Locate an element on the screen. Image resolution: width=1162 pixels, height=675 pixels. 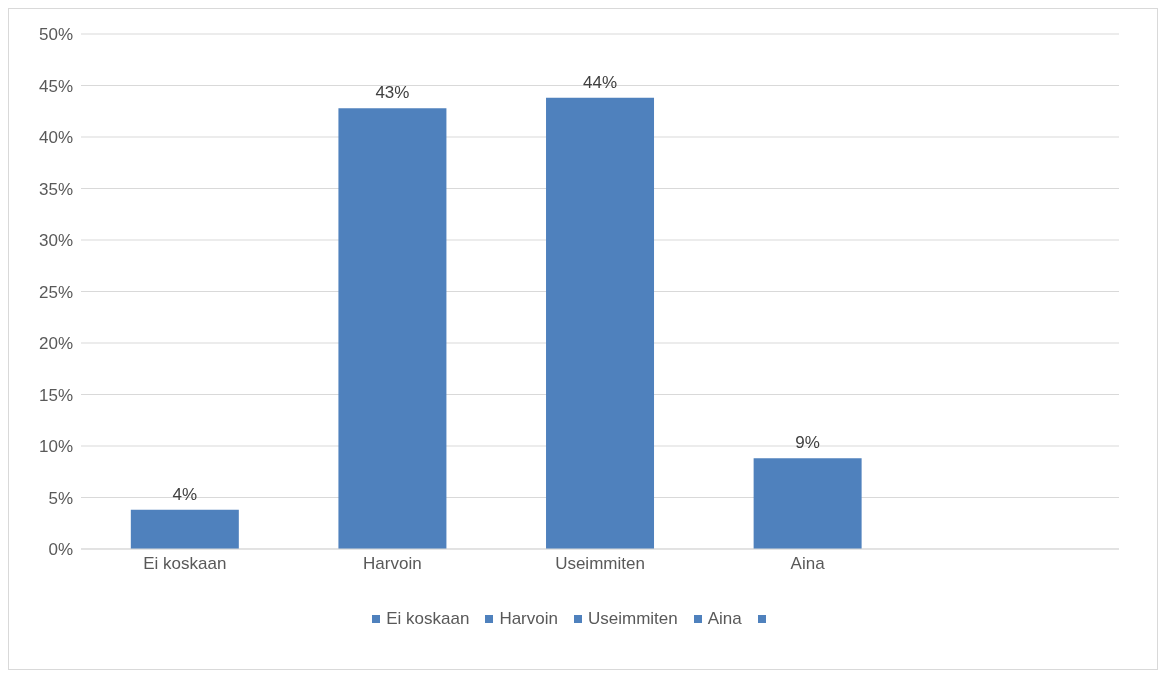
y-tick-label: 0% is located at coordinates (60, 550).